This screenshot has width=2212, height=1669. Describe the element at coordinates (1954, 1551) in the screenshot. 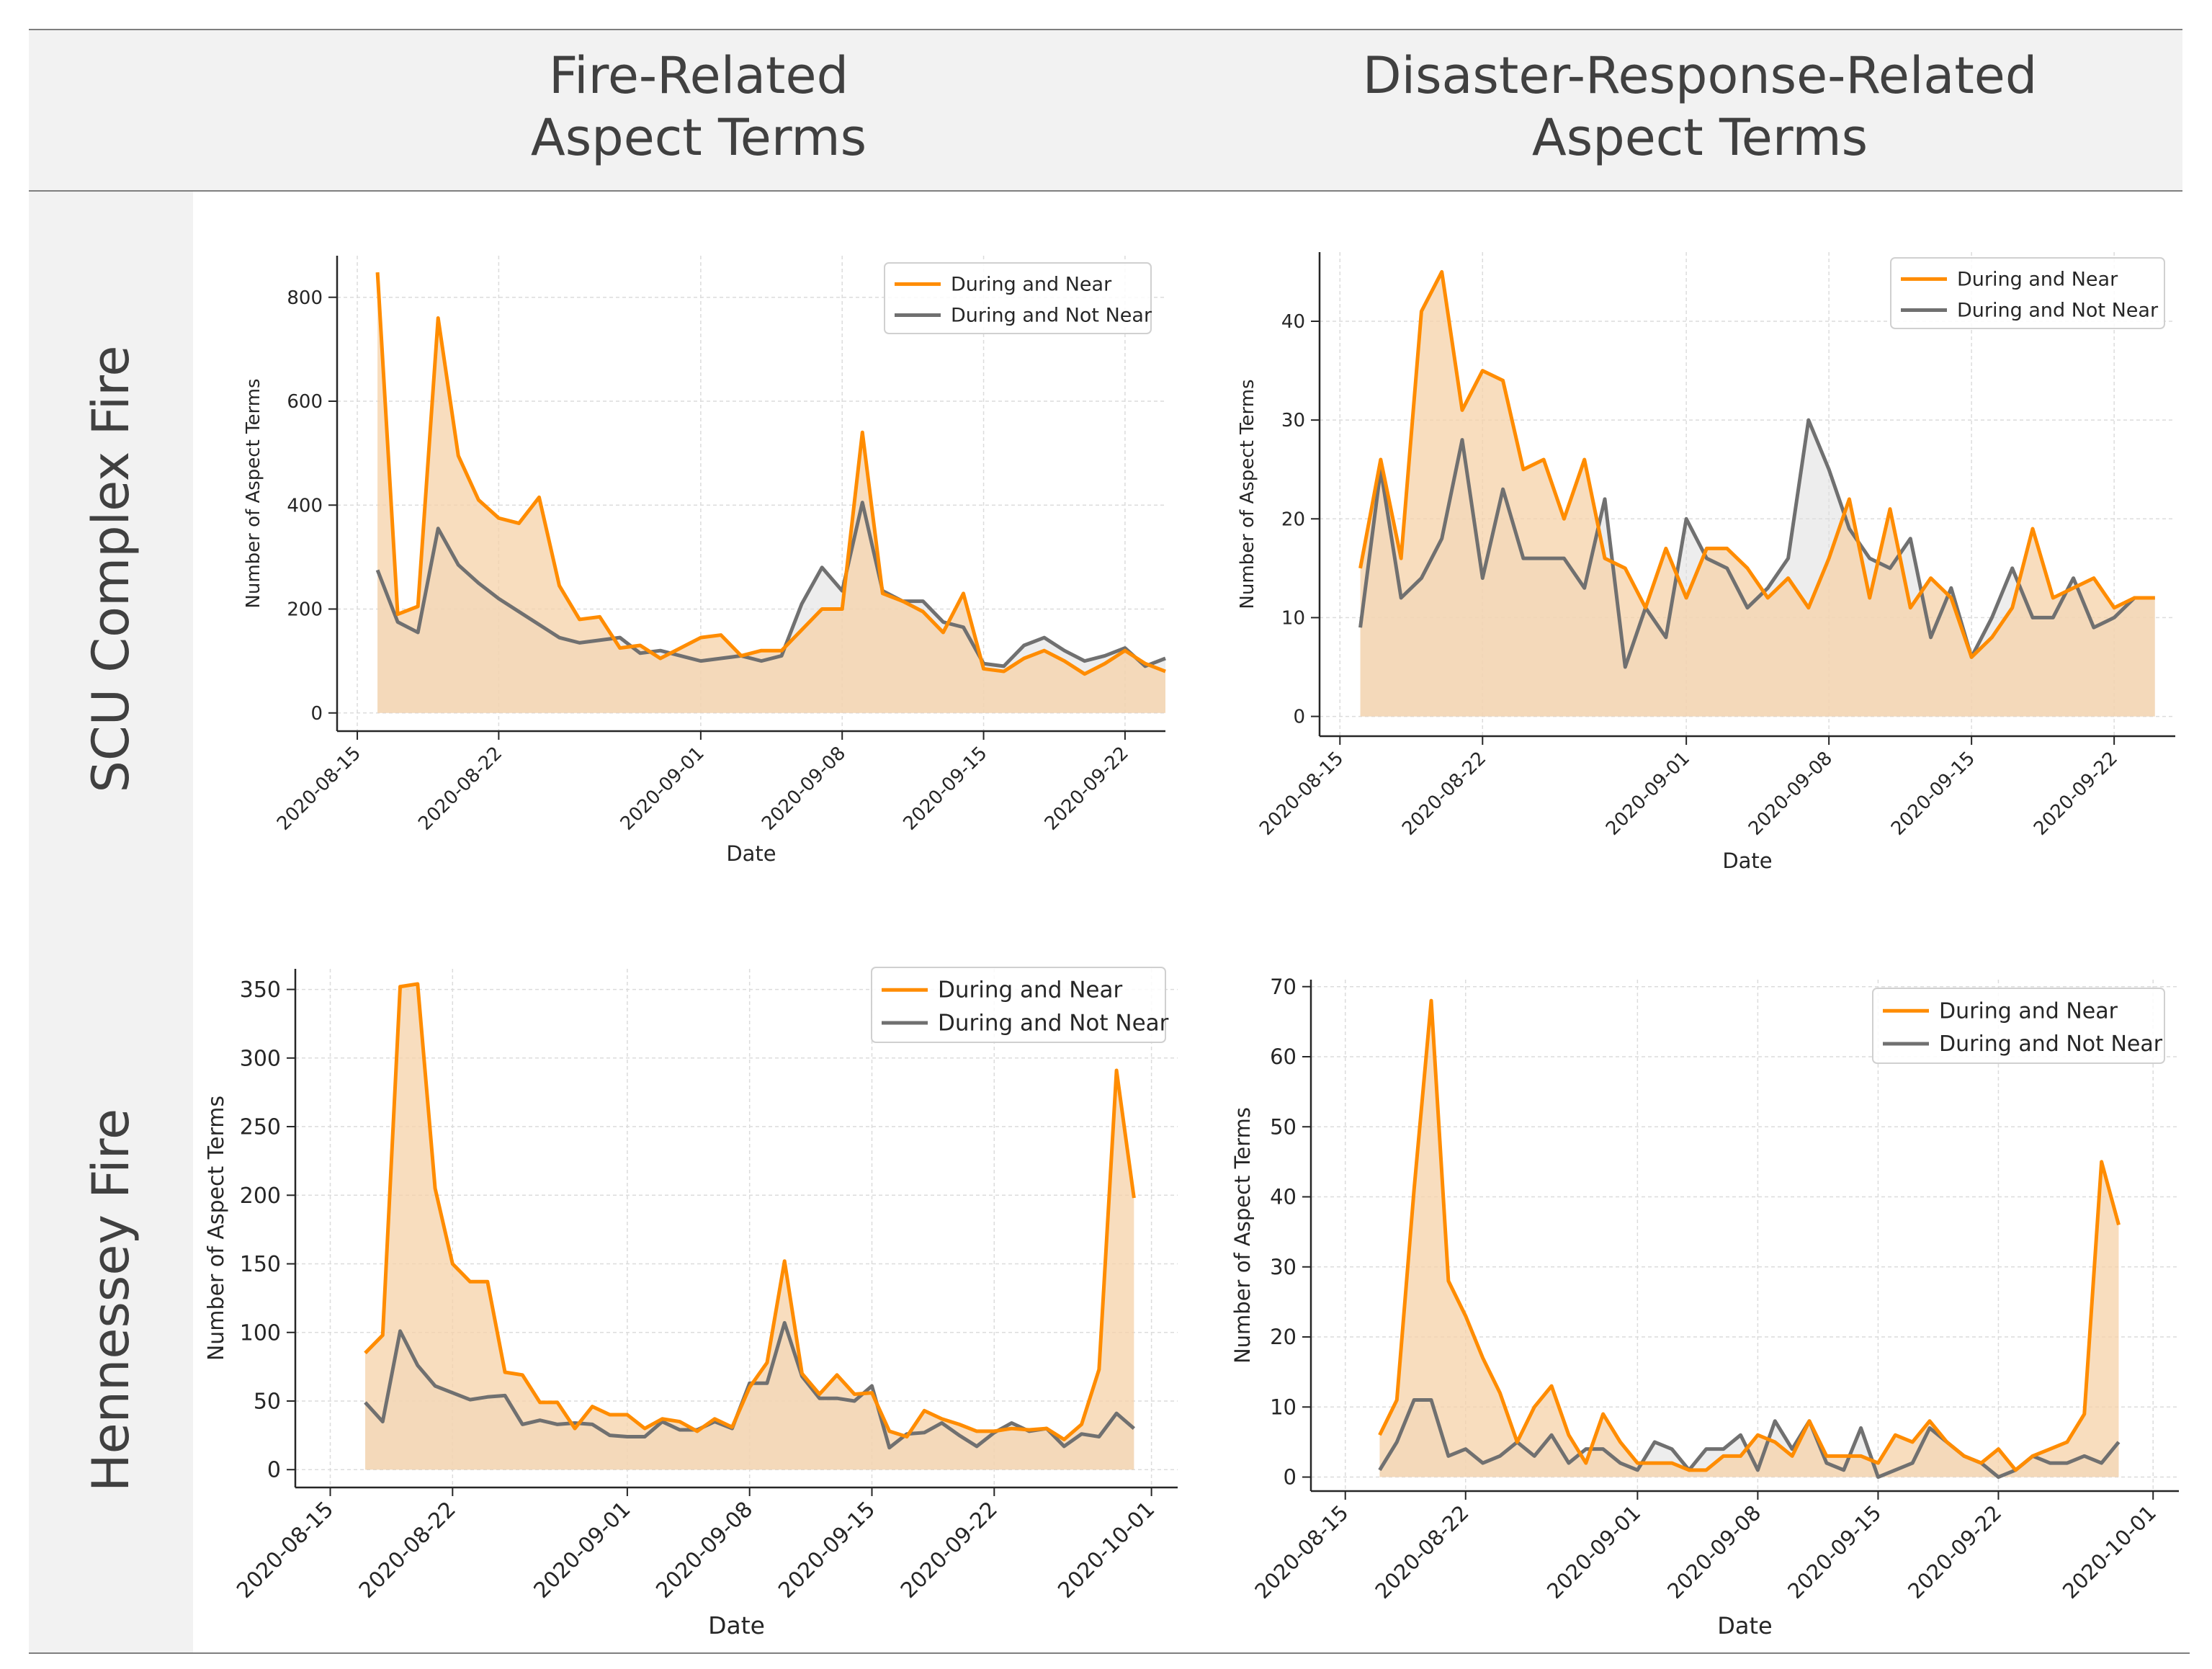

I see `x-tick-label: 2020-09-22` at that location.